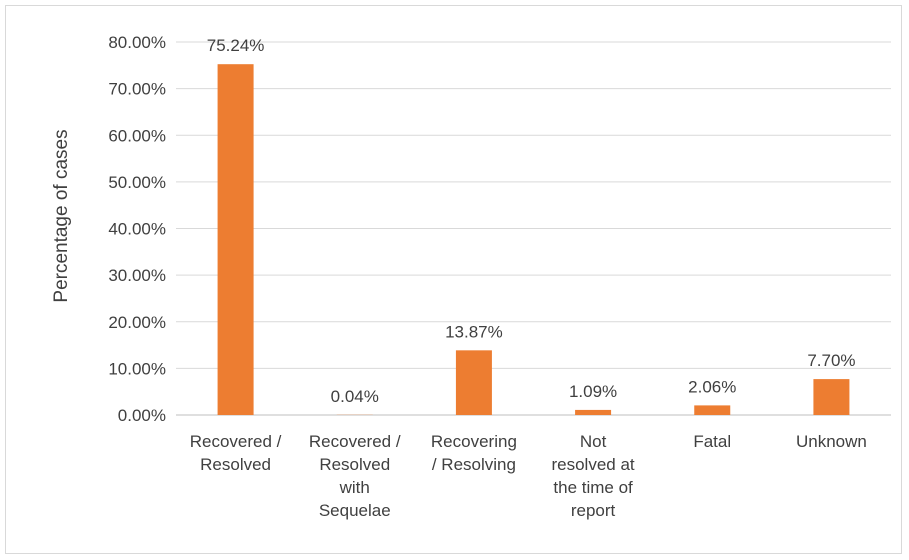  I want to click on data-label: 13.87%, so click(474, 331).